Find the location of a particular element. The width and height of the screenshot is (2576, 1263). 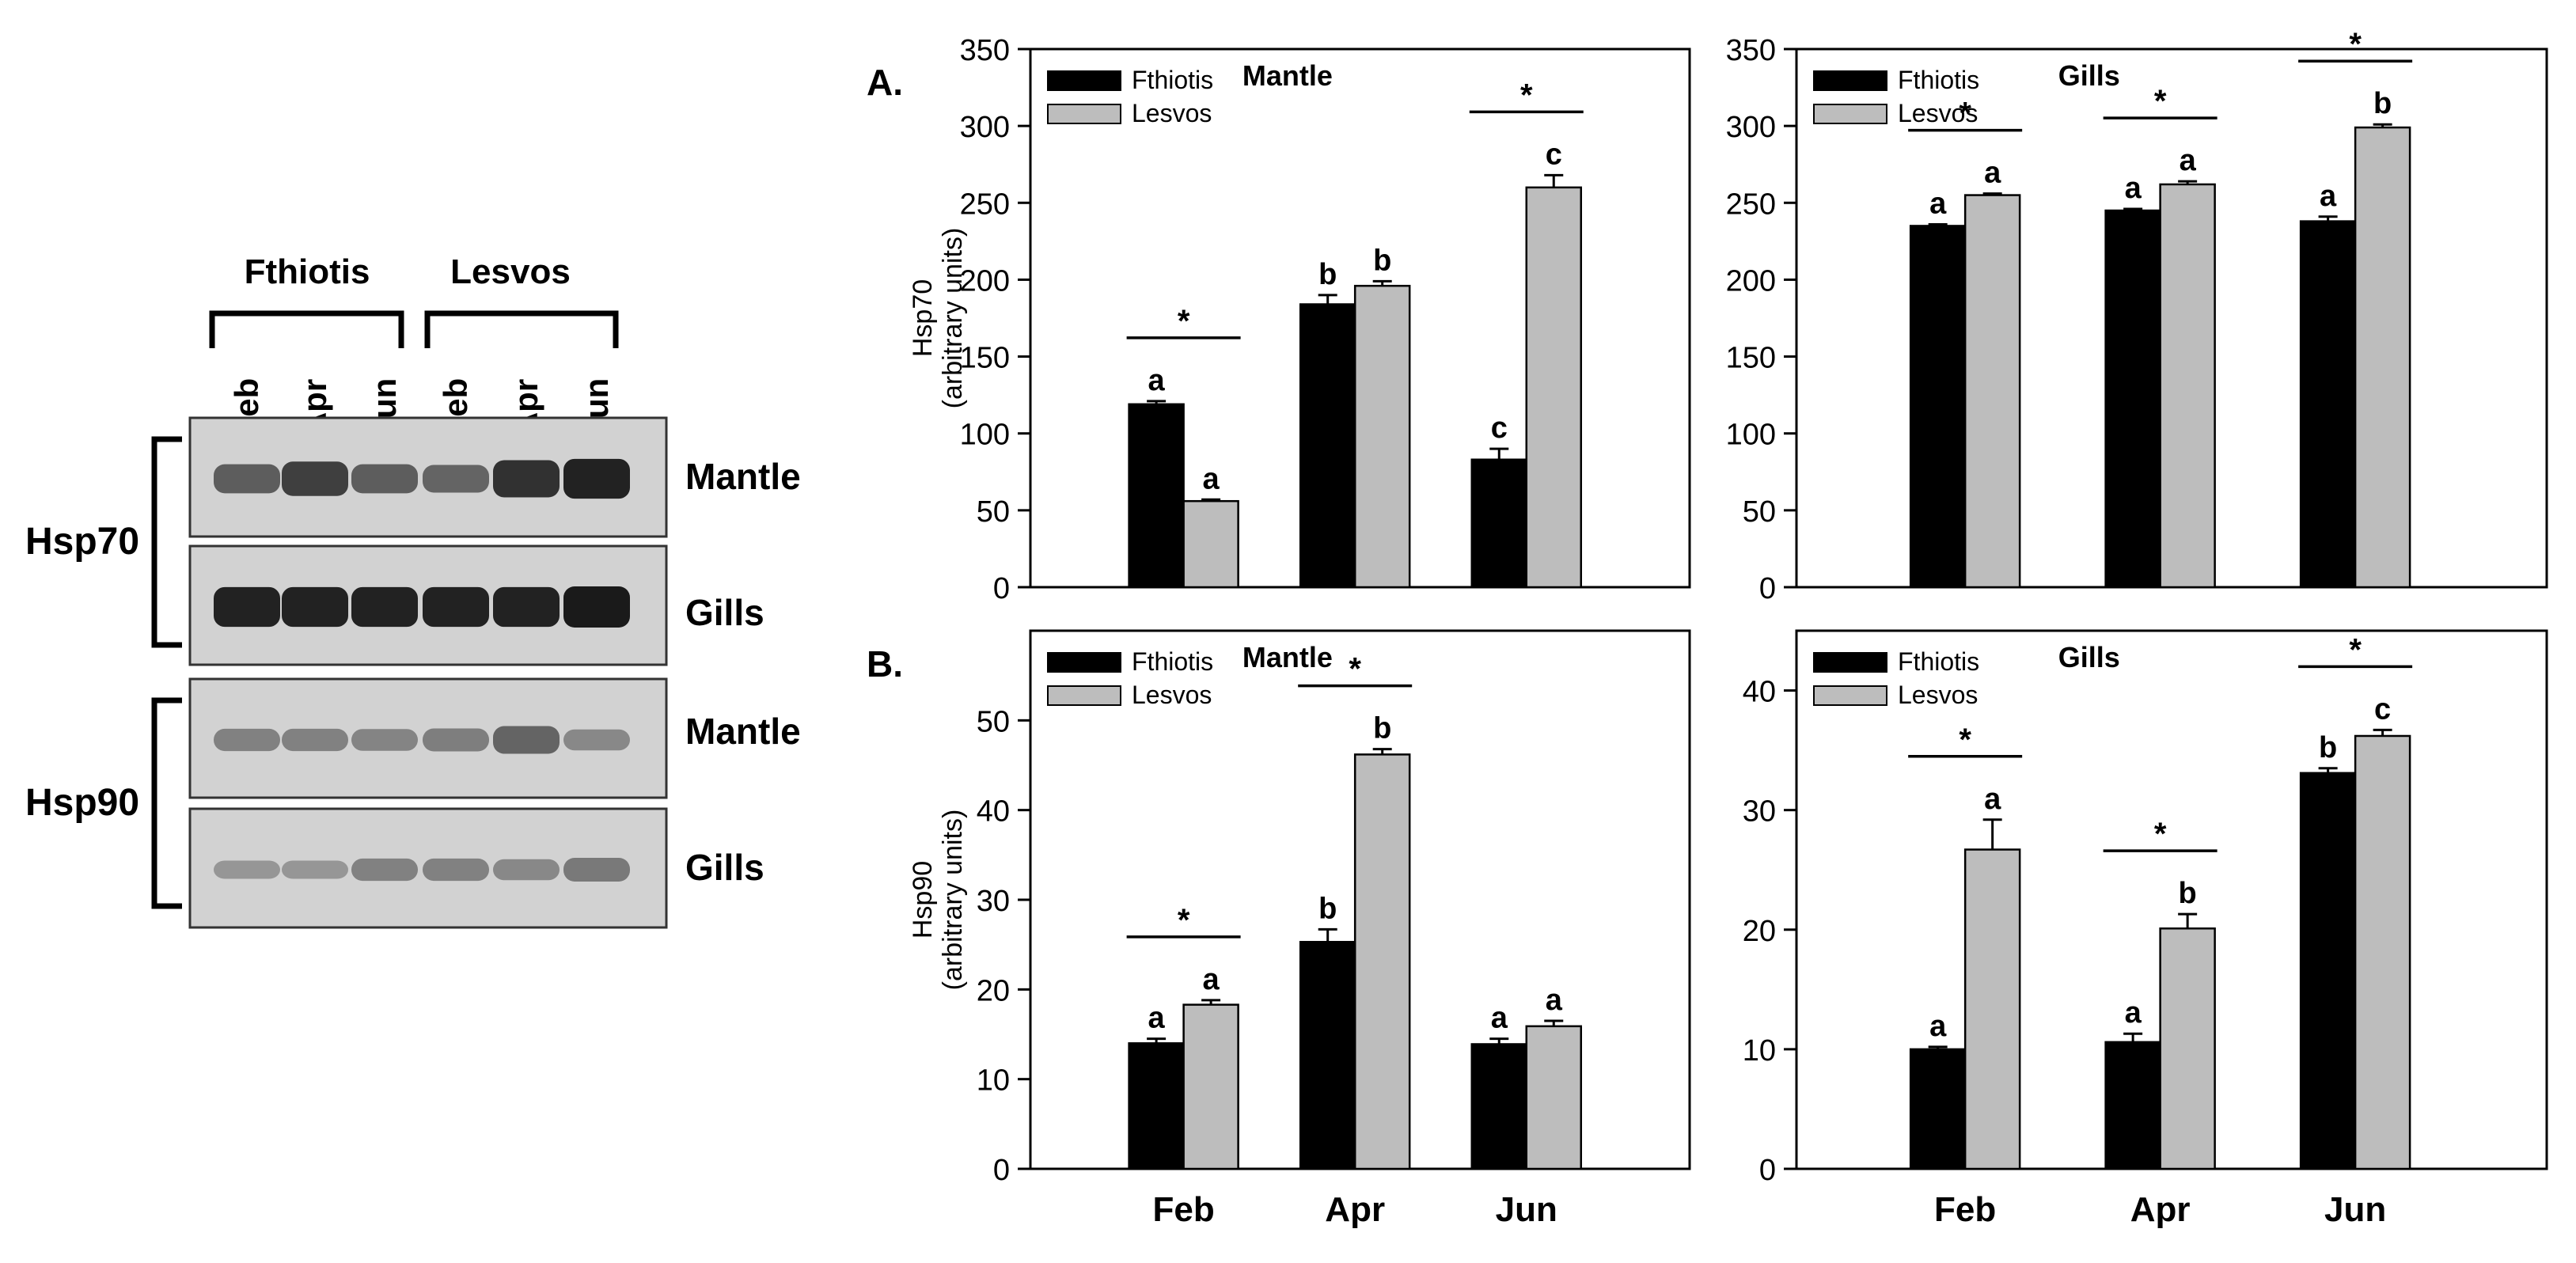

y-axis-label-line: Hsp90 is located at coordinates (923, 900).